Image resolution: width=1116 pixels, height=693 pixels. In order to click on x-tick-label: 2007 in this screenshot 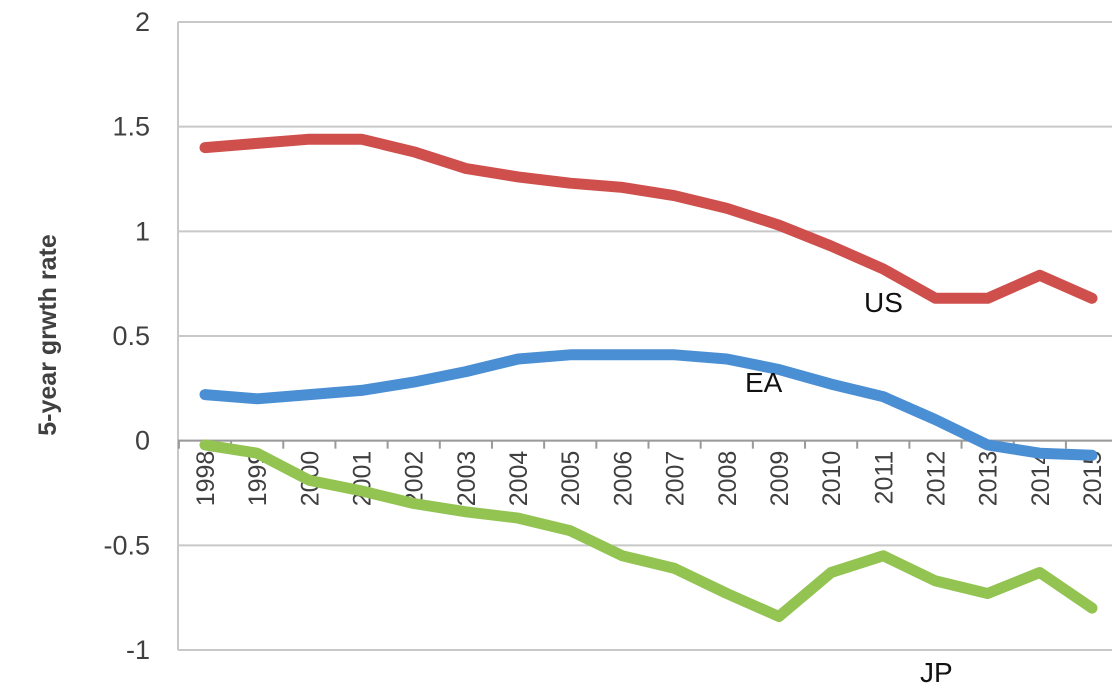, I will do `click(676, 479)`.